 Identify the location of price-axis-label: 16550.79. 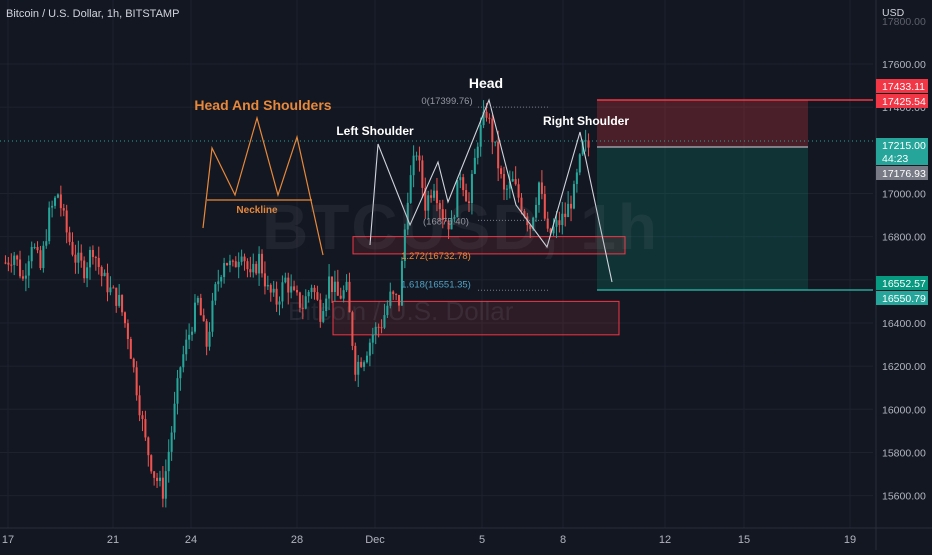
(904, 299).